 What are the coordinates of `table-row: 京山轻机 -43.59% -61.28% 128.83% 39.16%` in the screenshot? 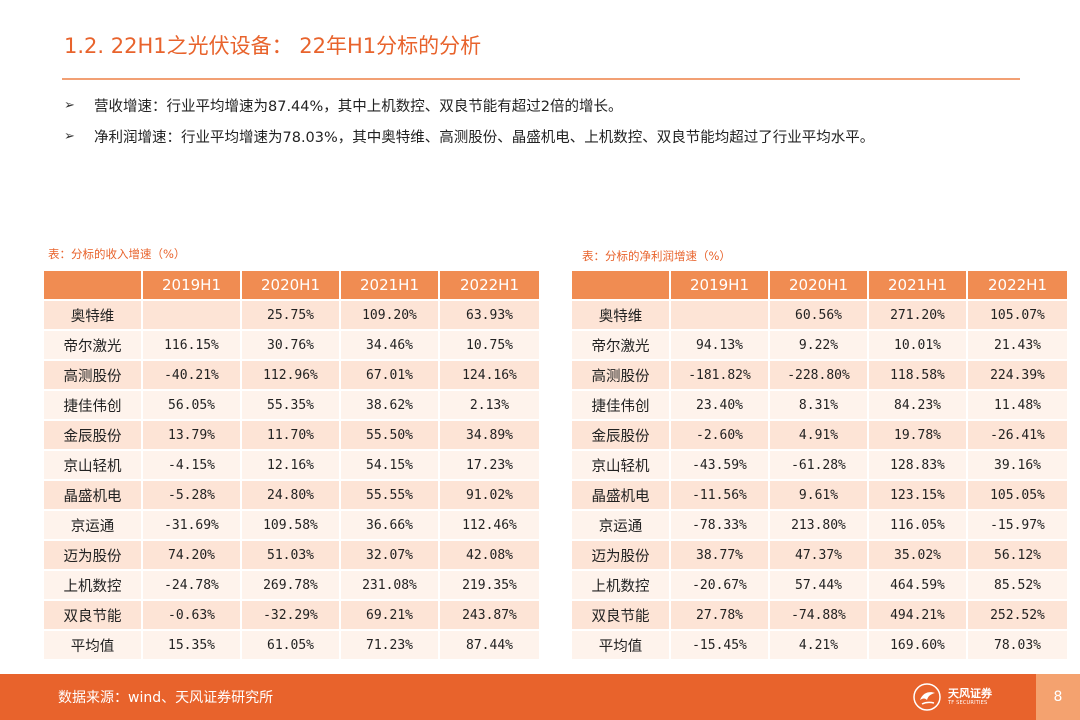 It's located at (820, 466).